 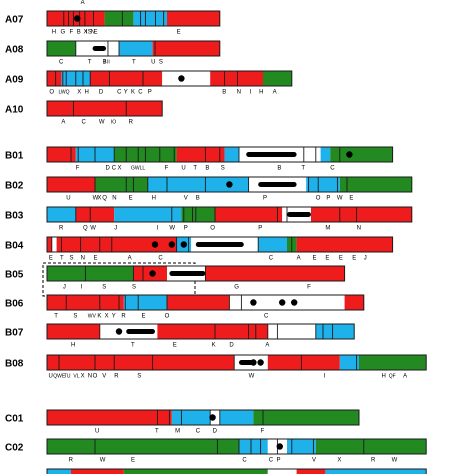 What do you see at coordinates (14, 216) in the screenshot?
I see `chromosome-label: B03` at bounding box center [14, 216].